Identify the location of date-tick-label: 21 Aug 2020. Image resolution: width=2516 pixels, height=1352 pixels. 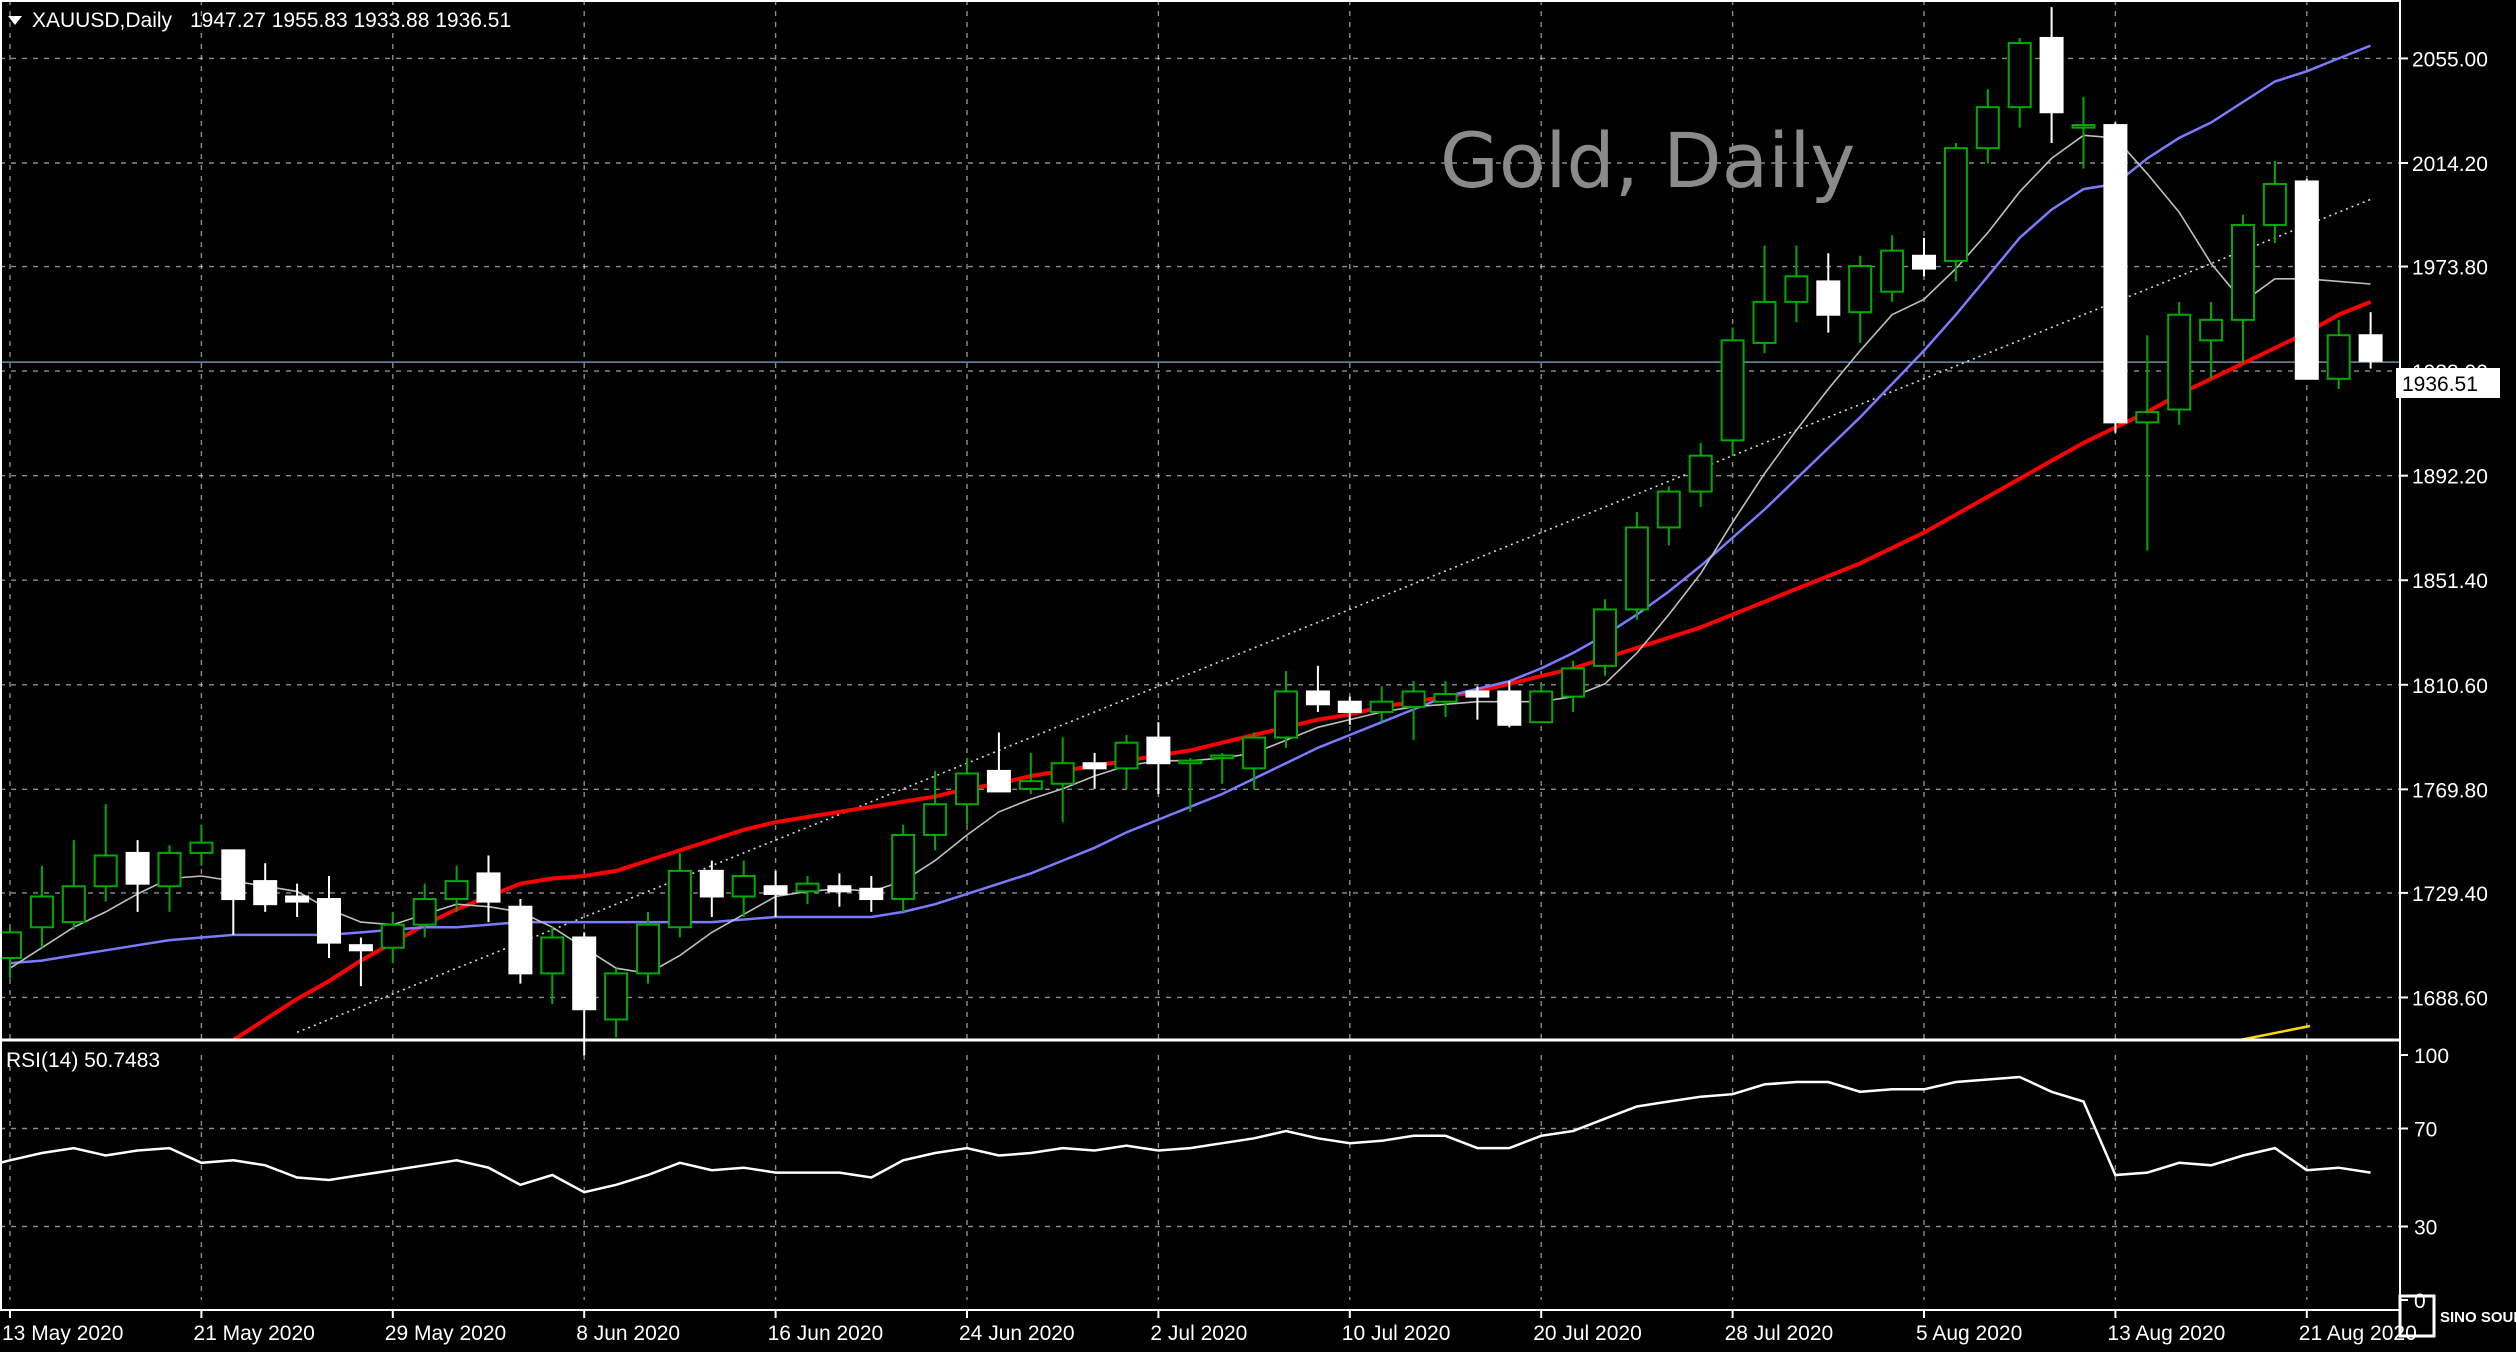
(2358, 1333).